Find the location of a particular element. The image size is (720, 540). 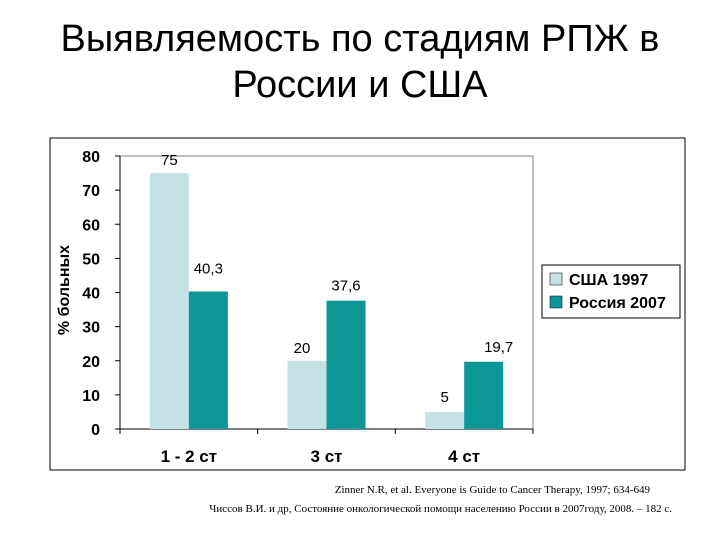

x-tick-label: 1 - 2 ст is located at coordinates (189, 456).